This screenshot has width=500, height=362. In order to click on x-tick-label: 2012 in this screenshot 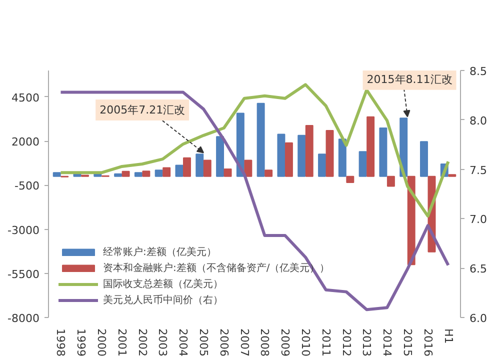, I will do `click(346, 342)`.